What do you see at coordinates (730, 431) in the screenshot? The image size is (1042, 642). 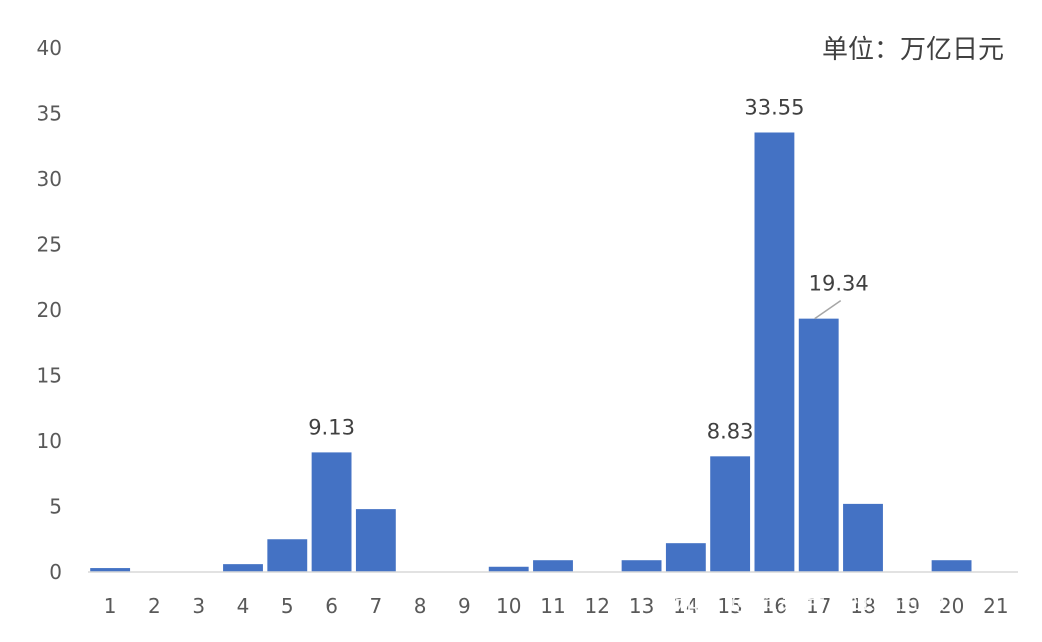 I see `data-label: 8.83` at bounding box center [730, 431].